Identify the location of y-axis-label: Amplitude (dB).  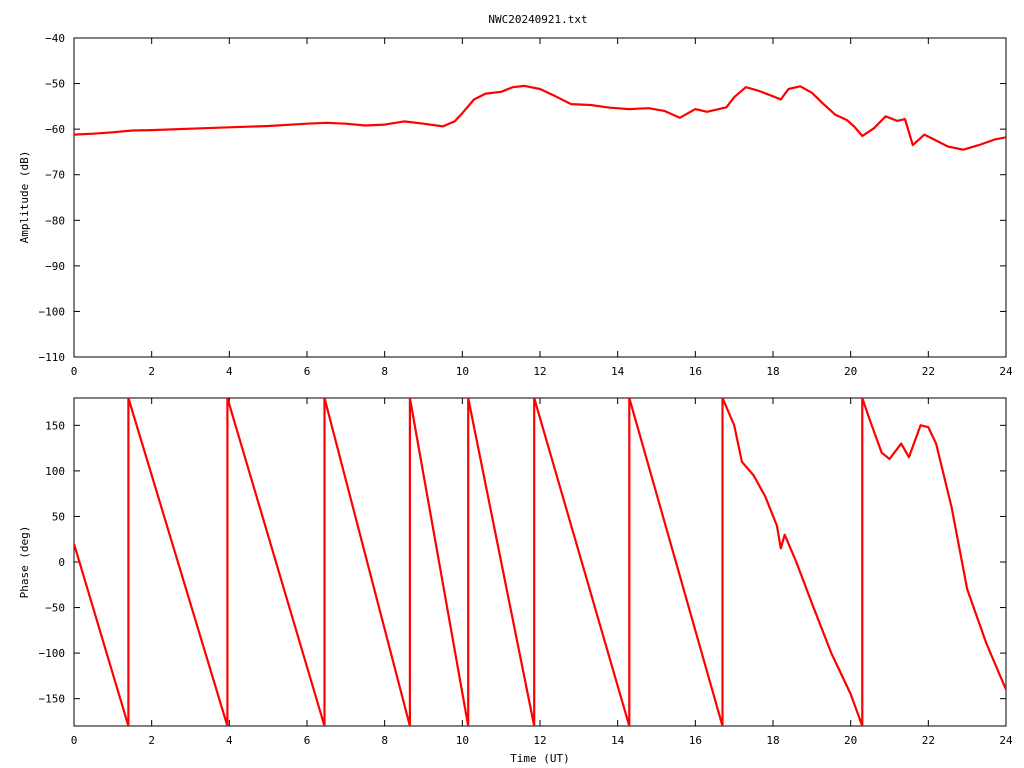
(24, 197).